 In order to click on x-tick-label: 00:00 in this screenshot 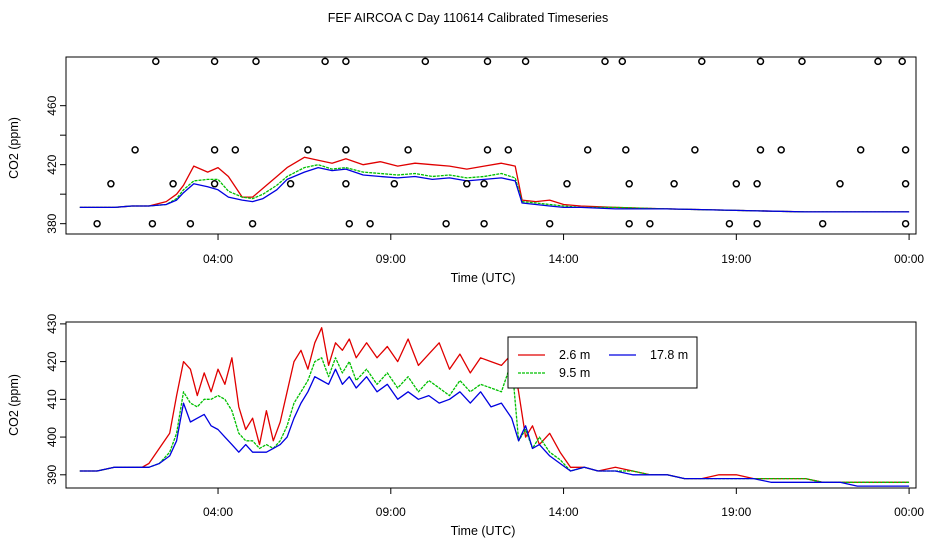, I will do `click(909, 512)`.